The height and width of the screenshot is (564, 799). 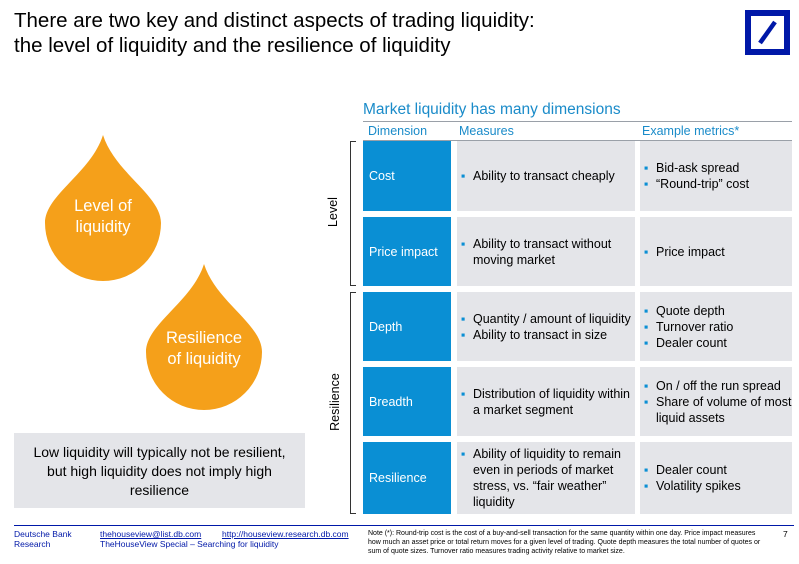 I want to click on metrics-cost: ▪ Bid-ask spread ▪ “Round-trip” cost, so click(x=716, y=176).